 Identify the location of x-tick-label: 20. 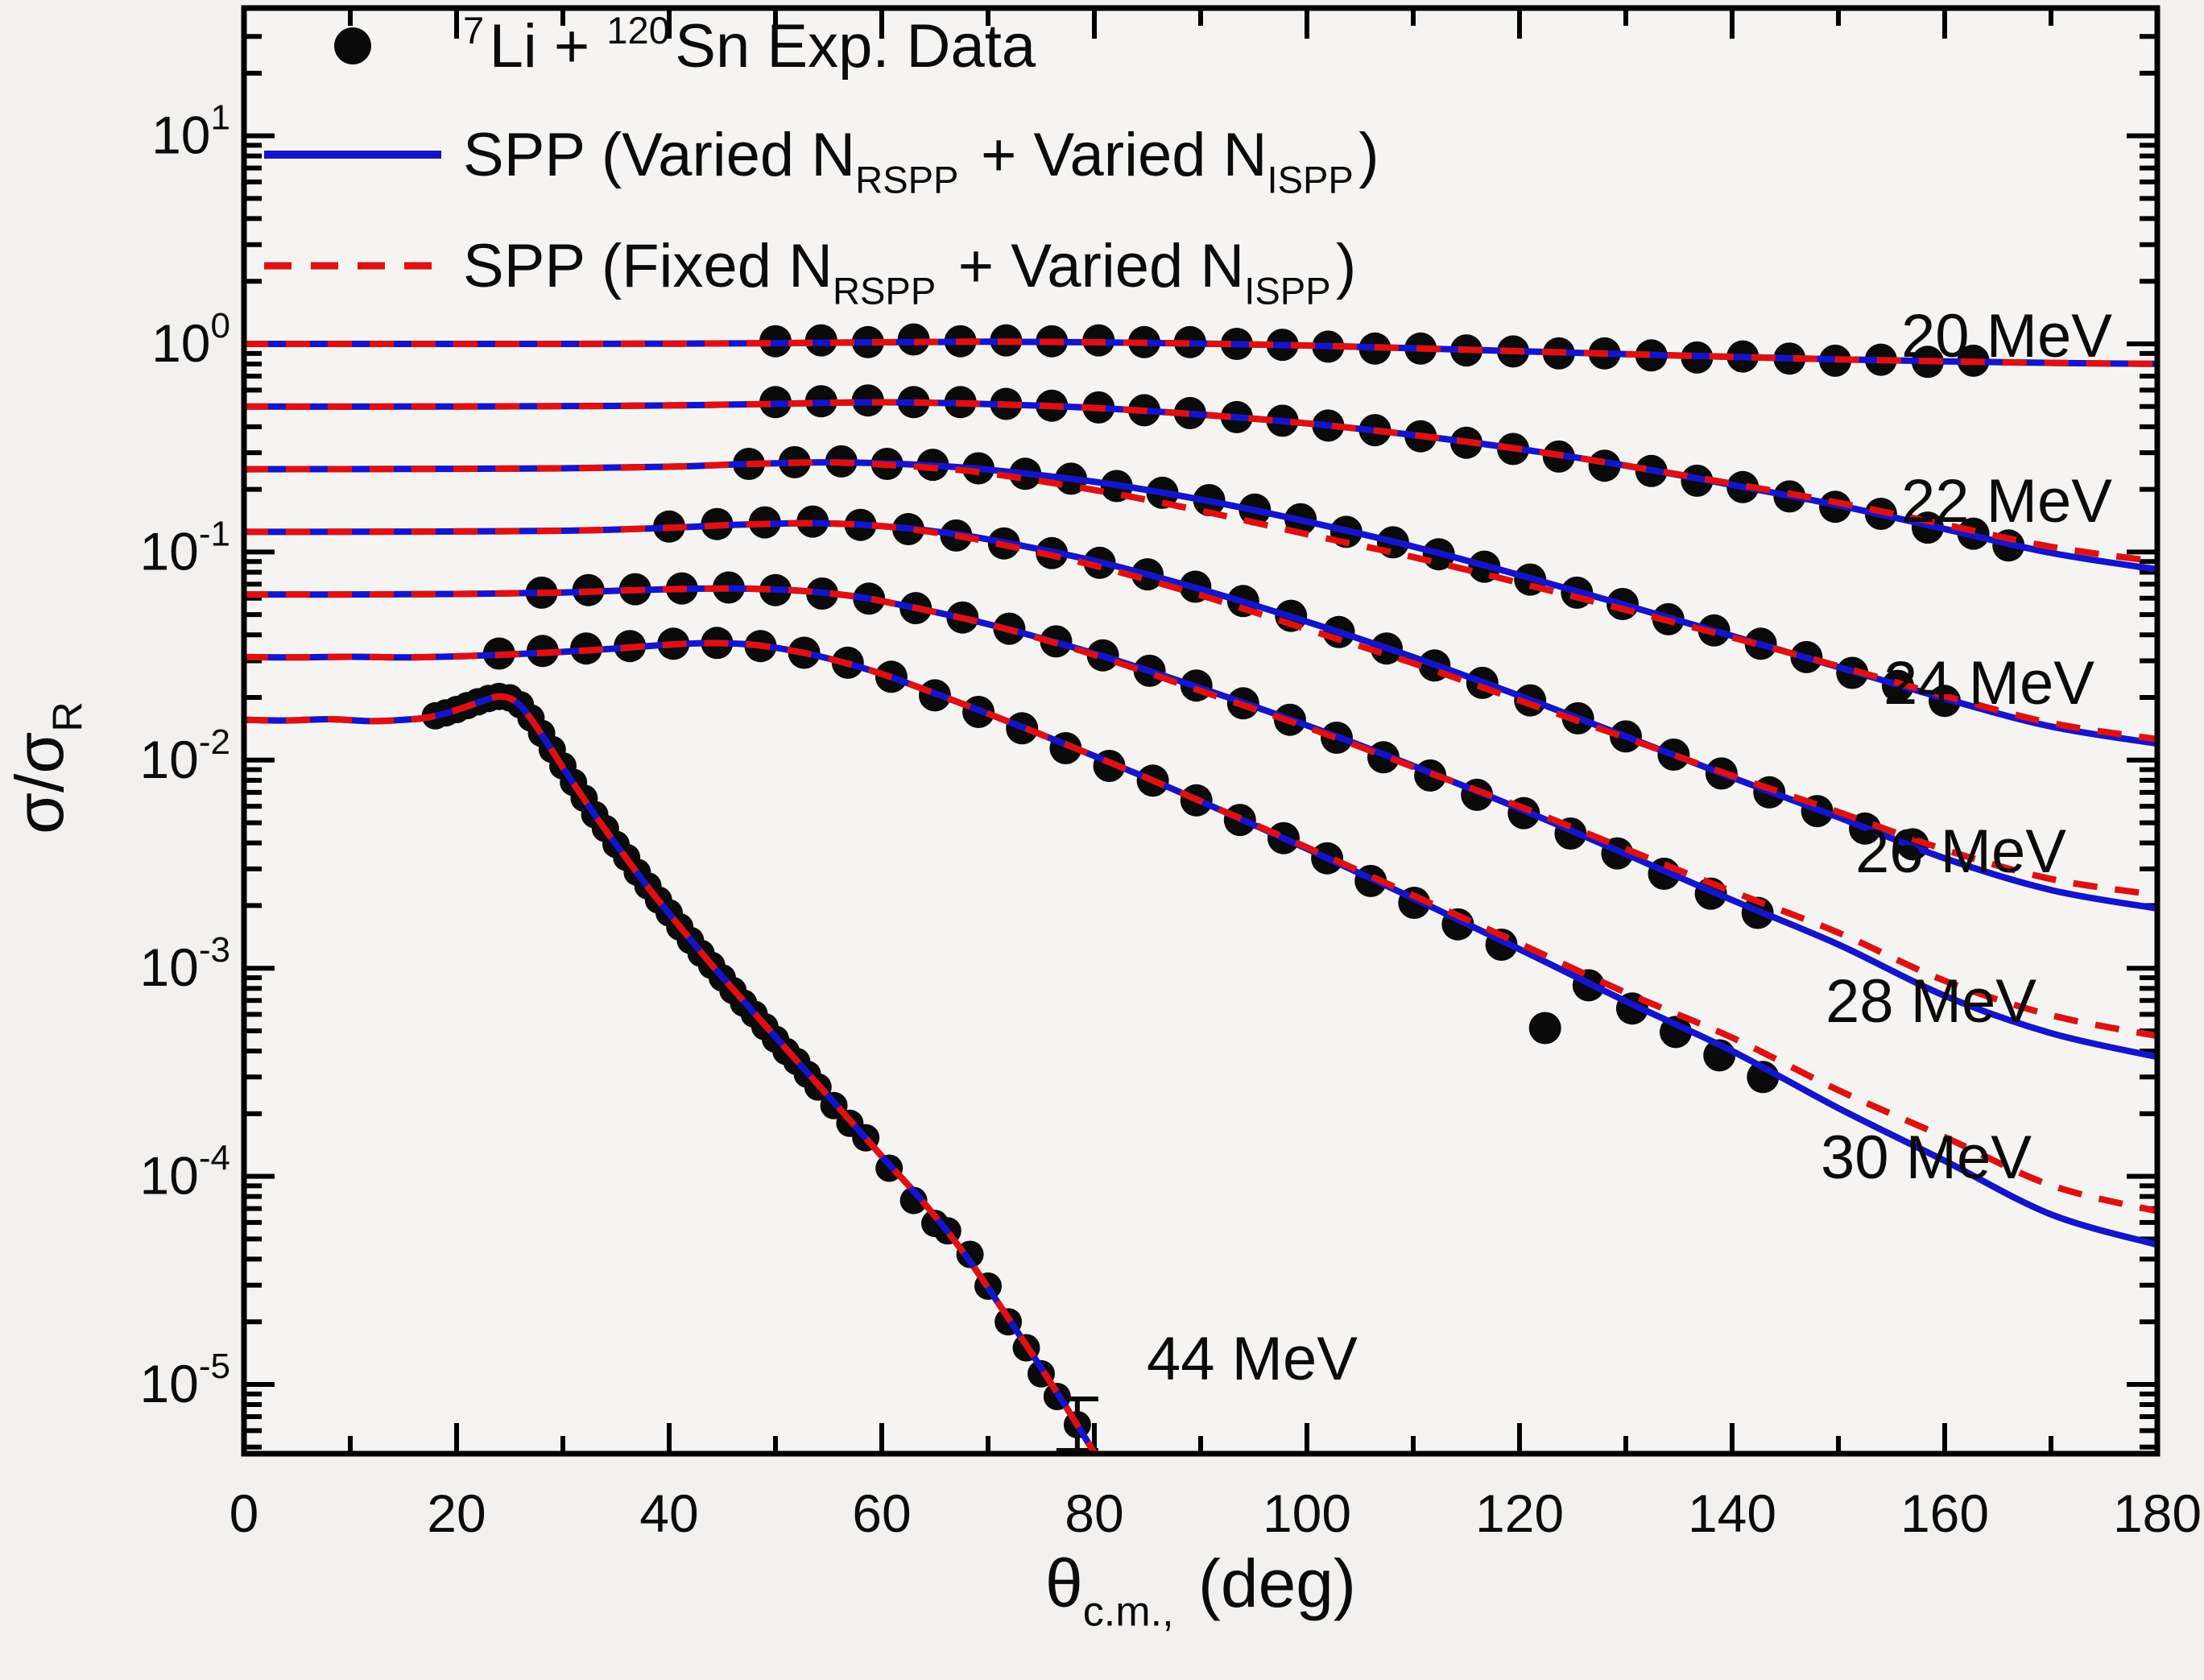
(456, 1513).